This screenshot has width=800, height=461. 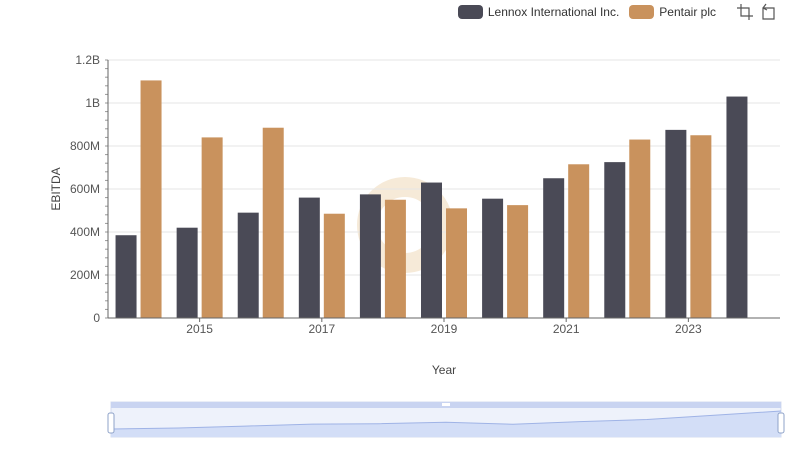 I want to click on y-tick-label: 600M, so click(x=85, y=189).